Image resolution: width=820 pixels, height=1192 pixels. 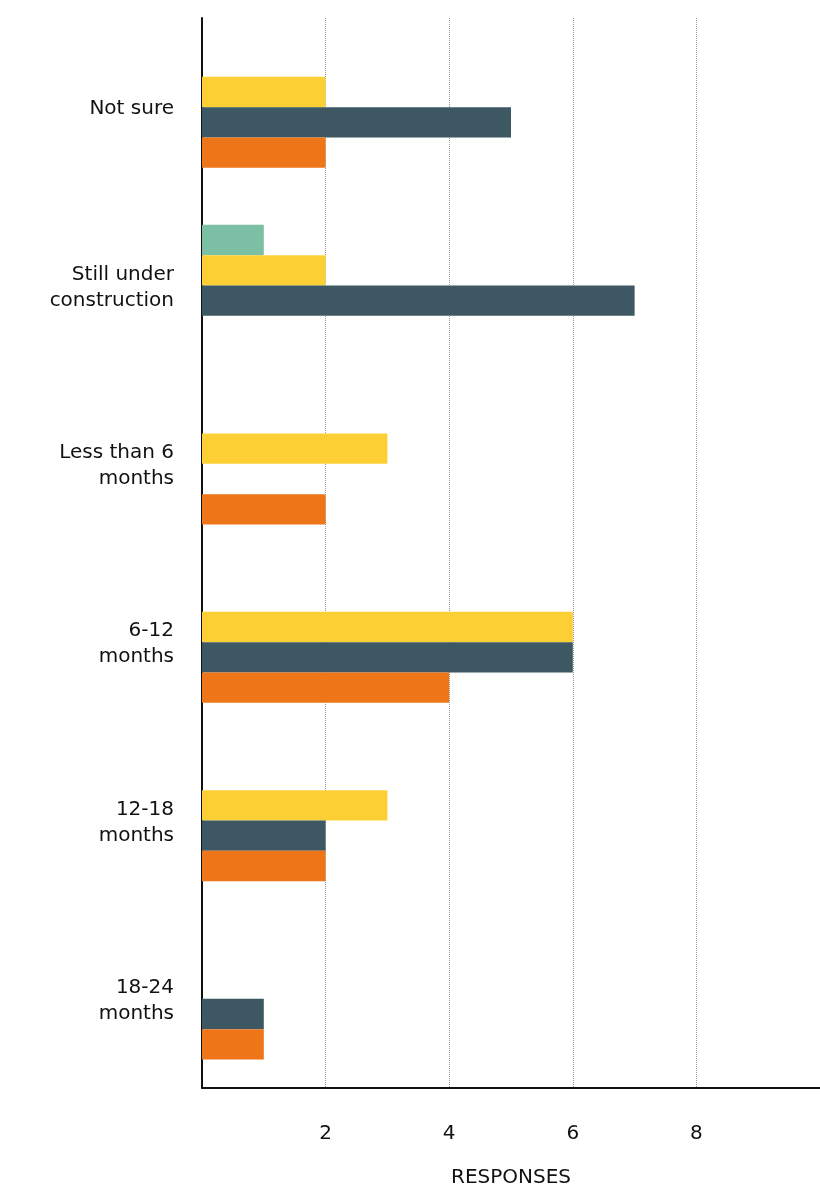 What do you see at coordinates (511, 1176) in the screenshot?
I see `x-axis-title: RESPONSES` at bounding box center [511, 1176].